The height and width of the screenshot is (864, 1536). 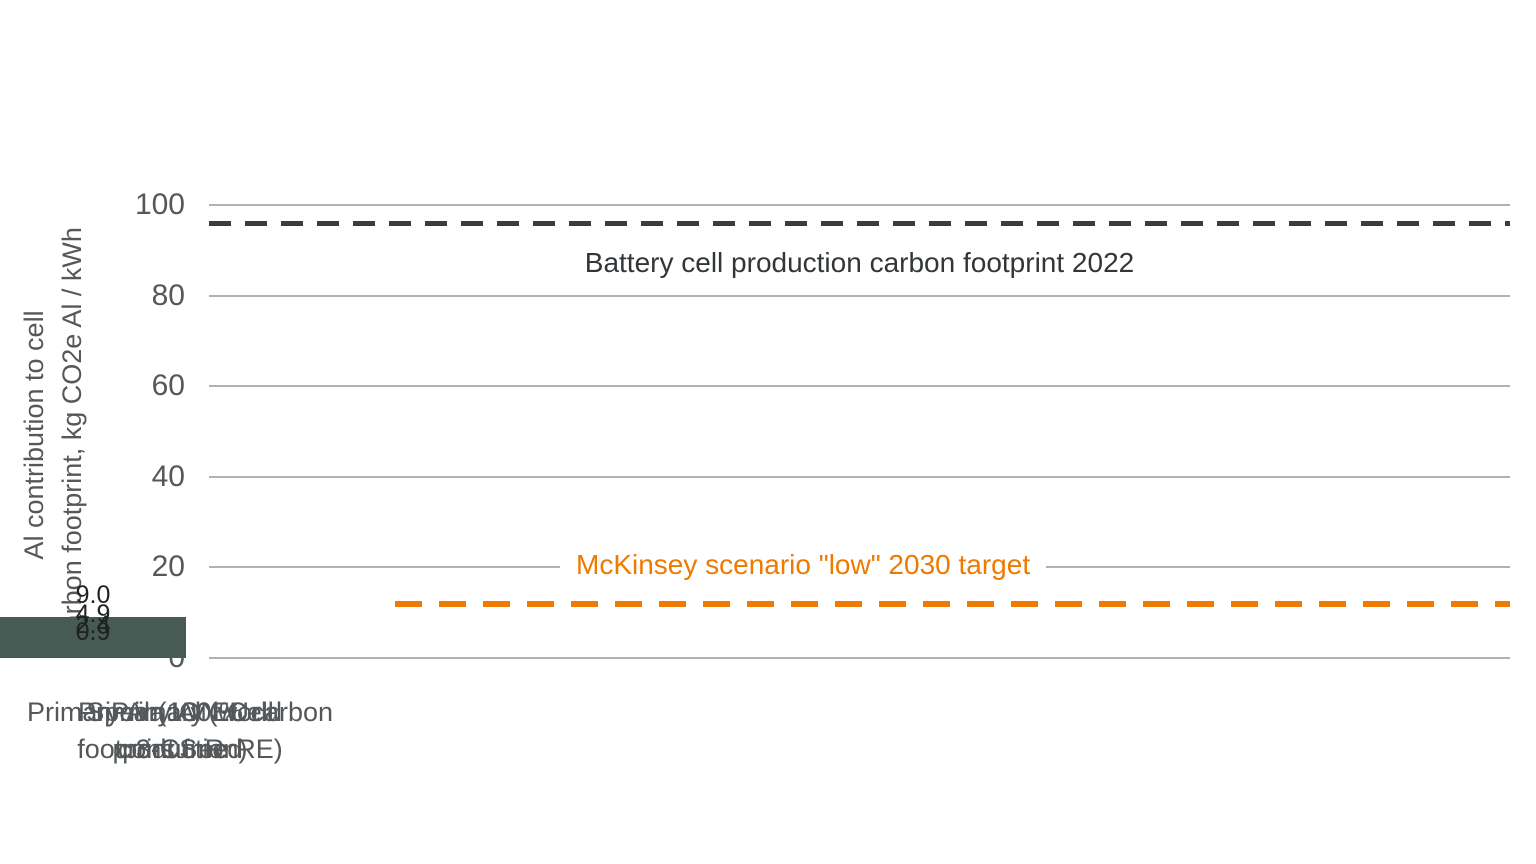 I want to click on x-category-label-primary-eu-consumed: Primary EU consumed, so click(x=179, y=730).